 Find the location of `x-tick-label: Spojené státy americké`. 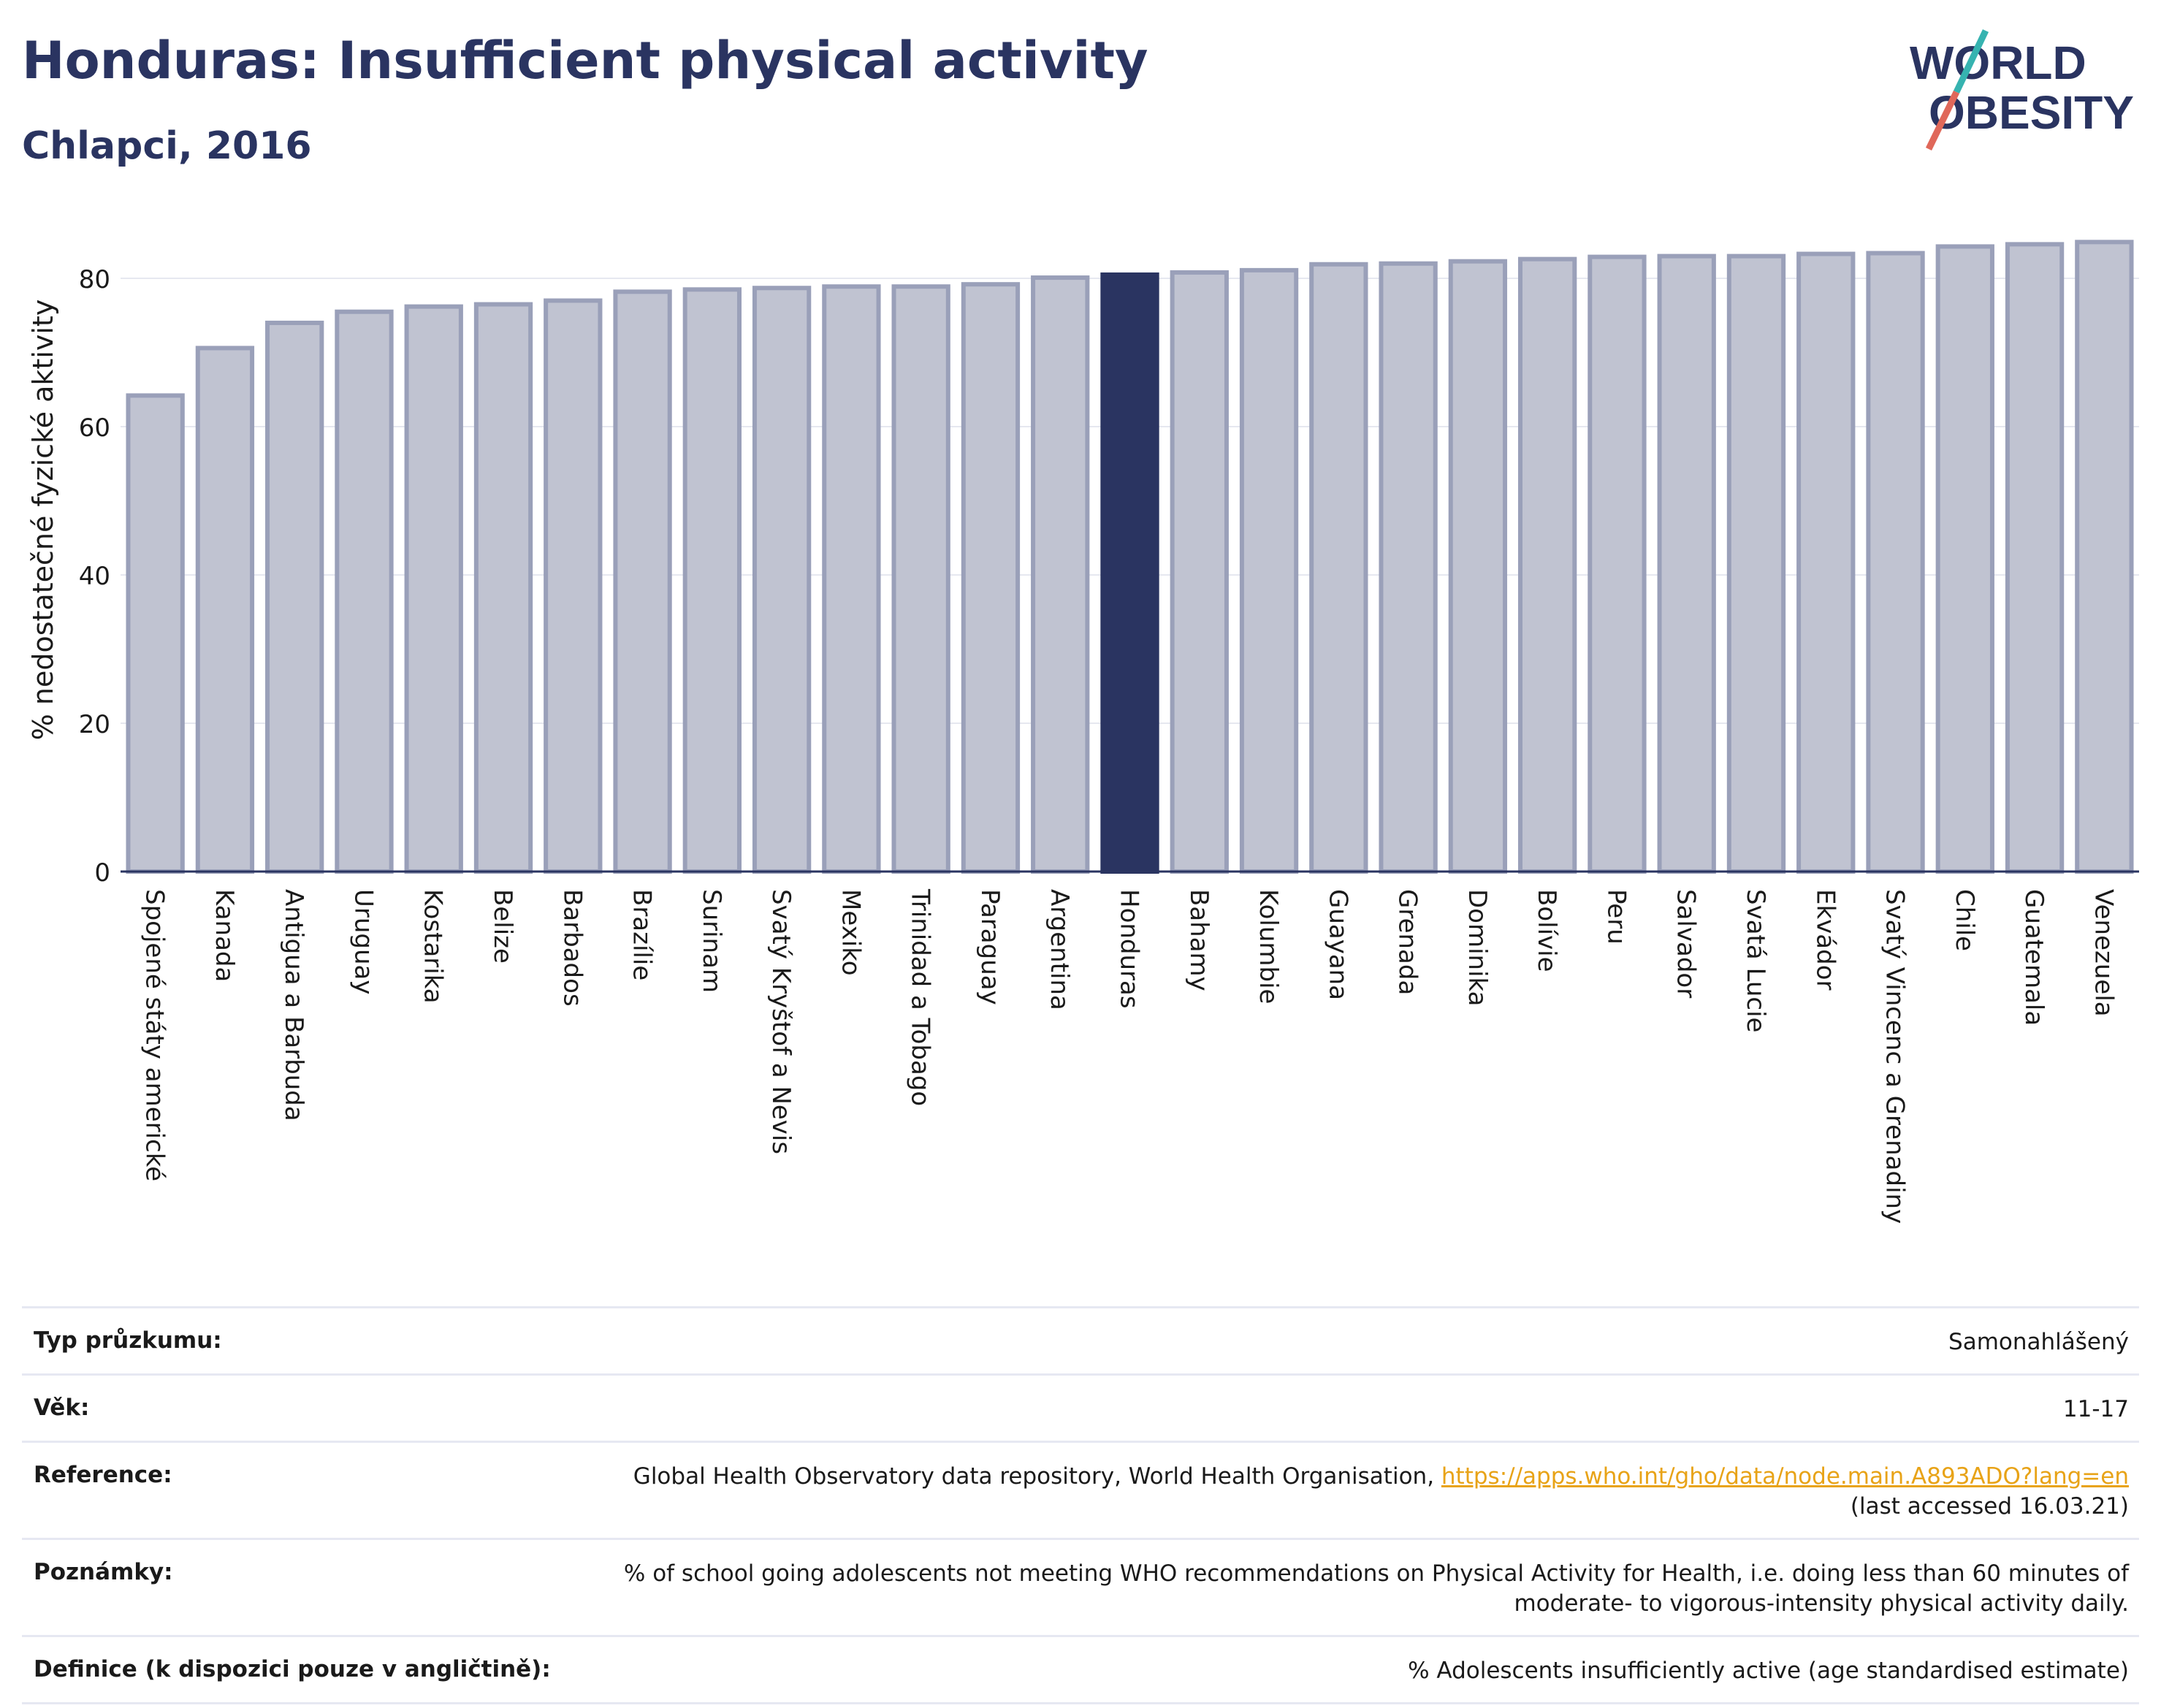

x-tick-label: Spojené státy americké is located at coordinates (154, 1035).